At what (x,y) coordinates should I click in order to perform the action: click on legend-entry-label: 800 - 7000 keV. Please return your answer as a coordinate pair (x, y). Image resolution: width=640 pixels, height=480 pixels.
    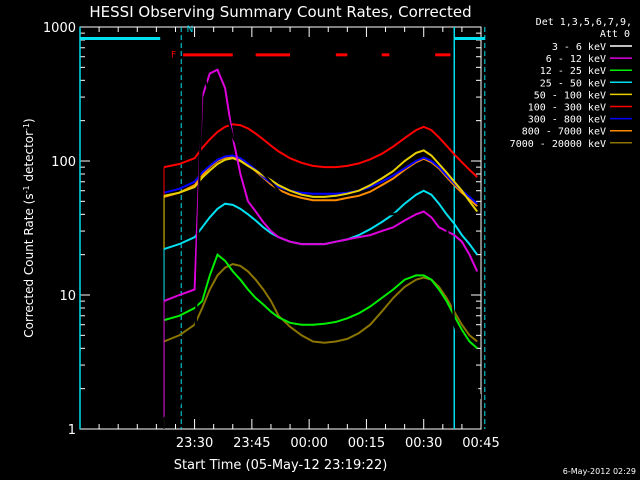
    Looking at the image, I should click on (564, 132).